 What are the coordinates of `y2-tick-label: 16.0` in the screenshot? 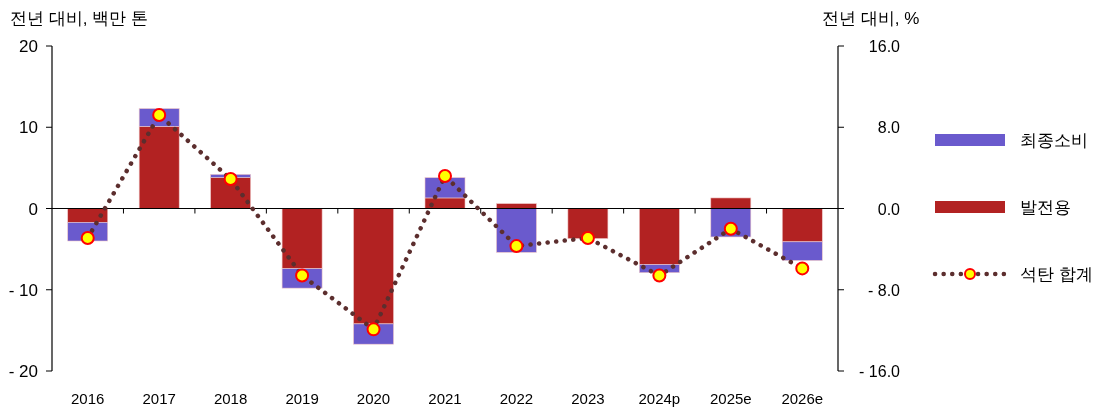 It's located at (884, 46).